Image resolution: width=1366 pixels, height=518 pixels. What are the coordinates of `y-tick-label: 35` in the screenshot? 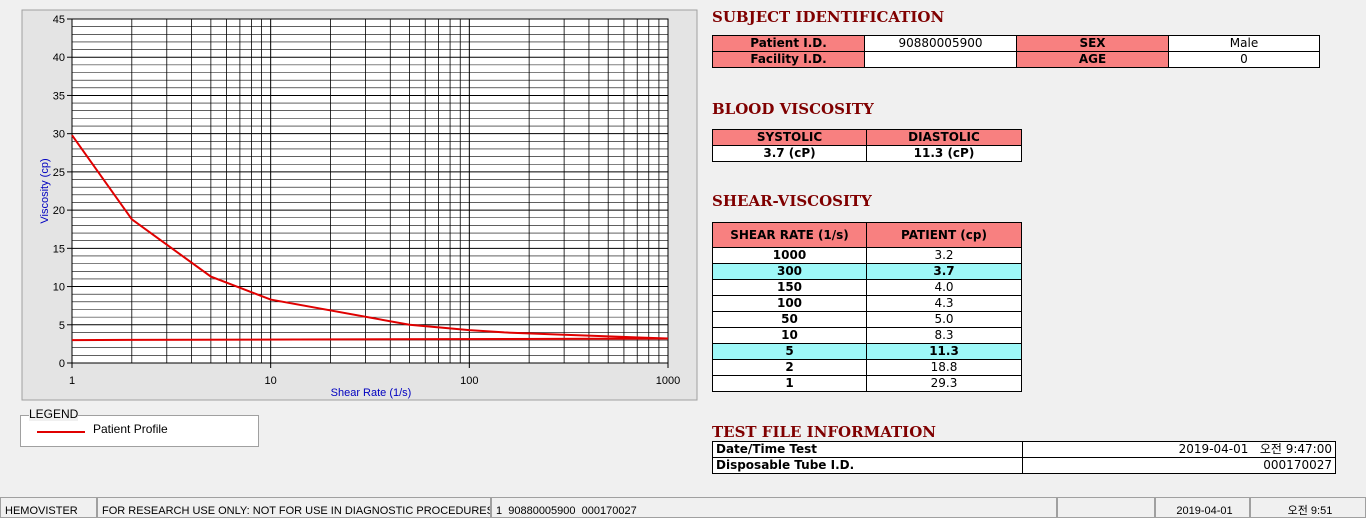 It's located at (59, 96).